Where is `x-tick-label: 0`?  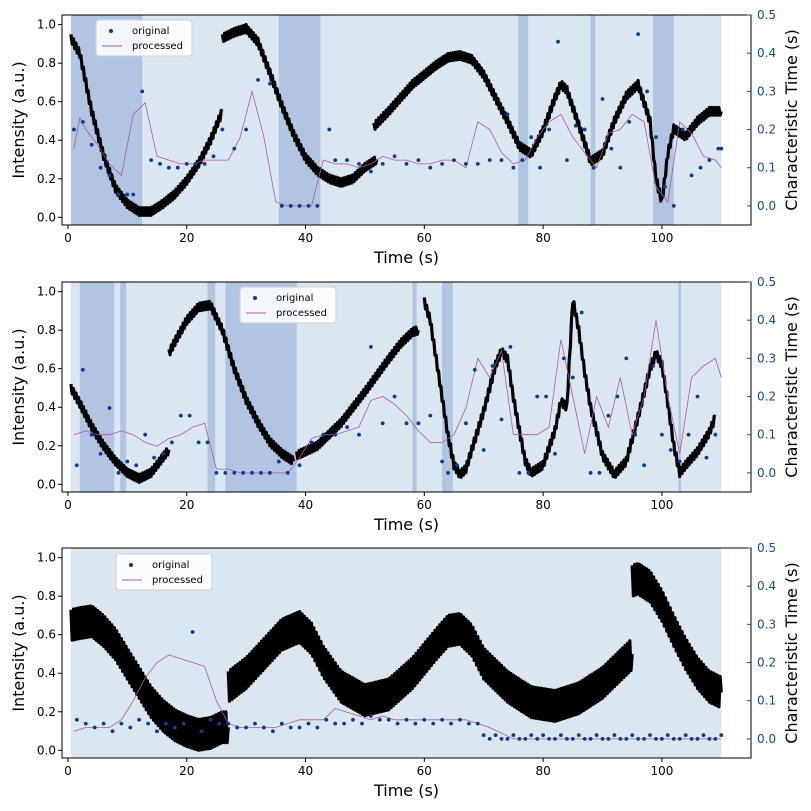 x-tick-label: 0 is located at coordinates (68, 505).